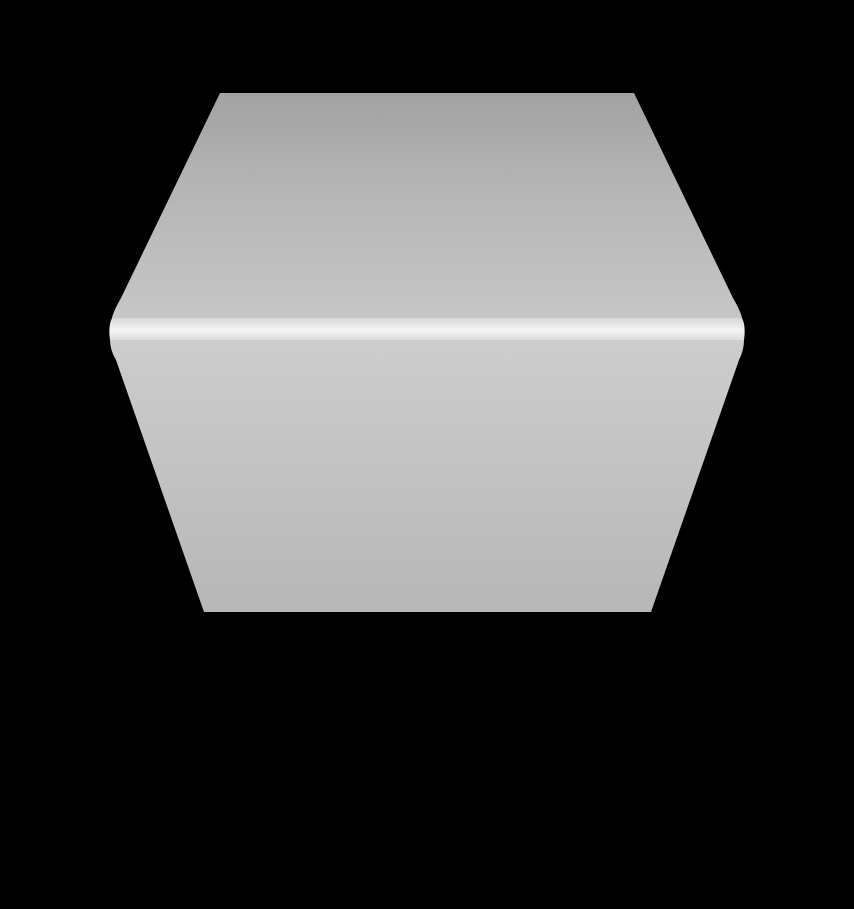  What do you see at coordinates (427, 329) in the screenshot?
I see `prism-edge-highlight` at bounding box center [427, 329].